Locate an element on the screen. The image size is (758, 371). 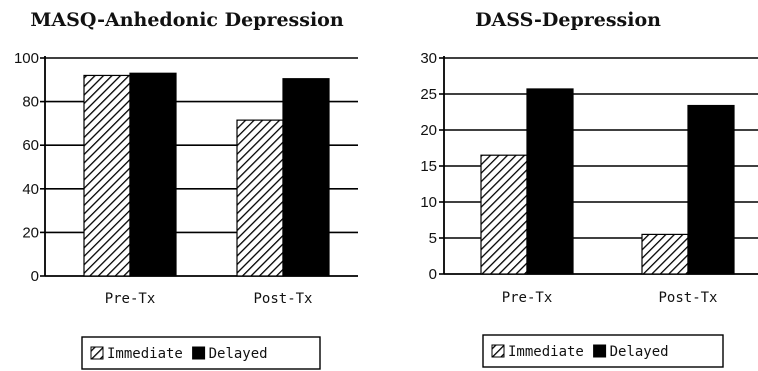
y-tick-label: 10 is located at coordinates (428, 202).